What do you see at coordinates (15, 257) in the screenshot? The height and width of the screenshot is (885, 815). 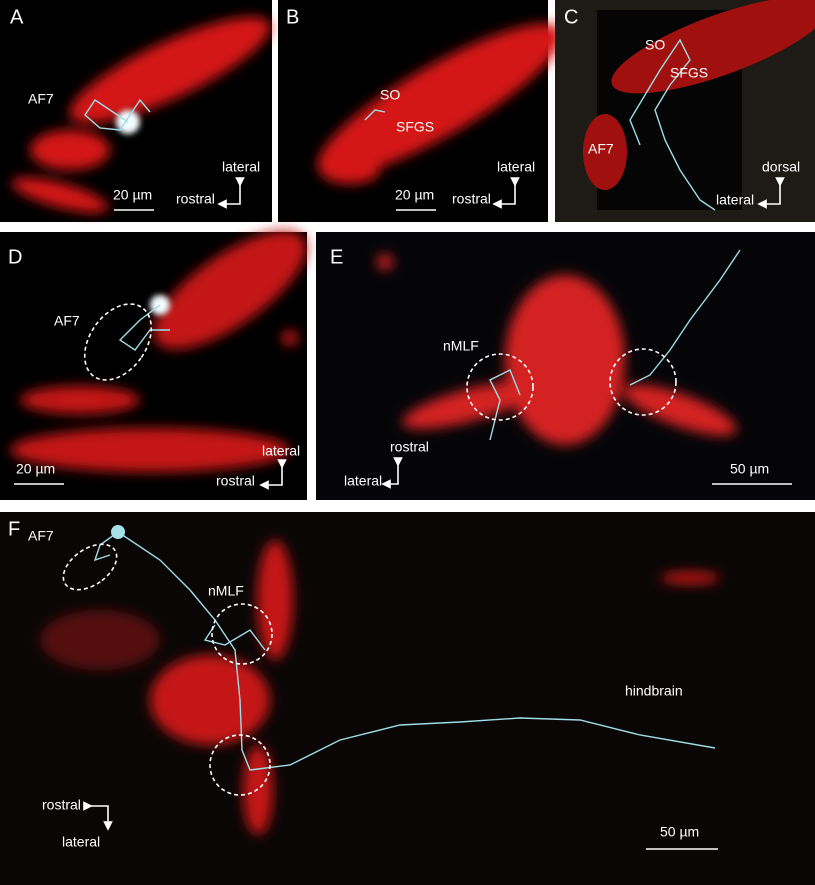 I see `panel-letter: D` at bounding box center [15, 257].